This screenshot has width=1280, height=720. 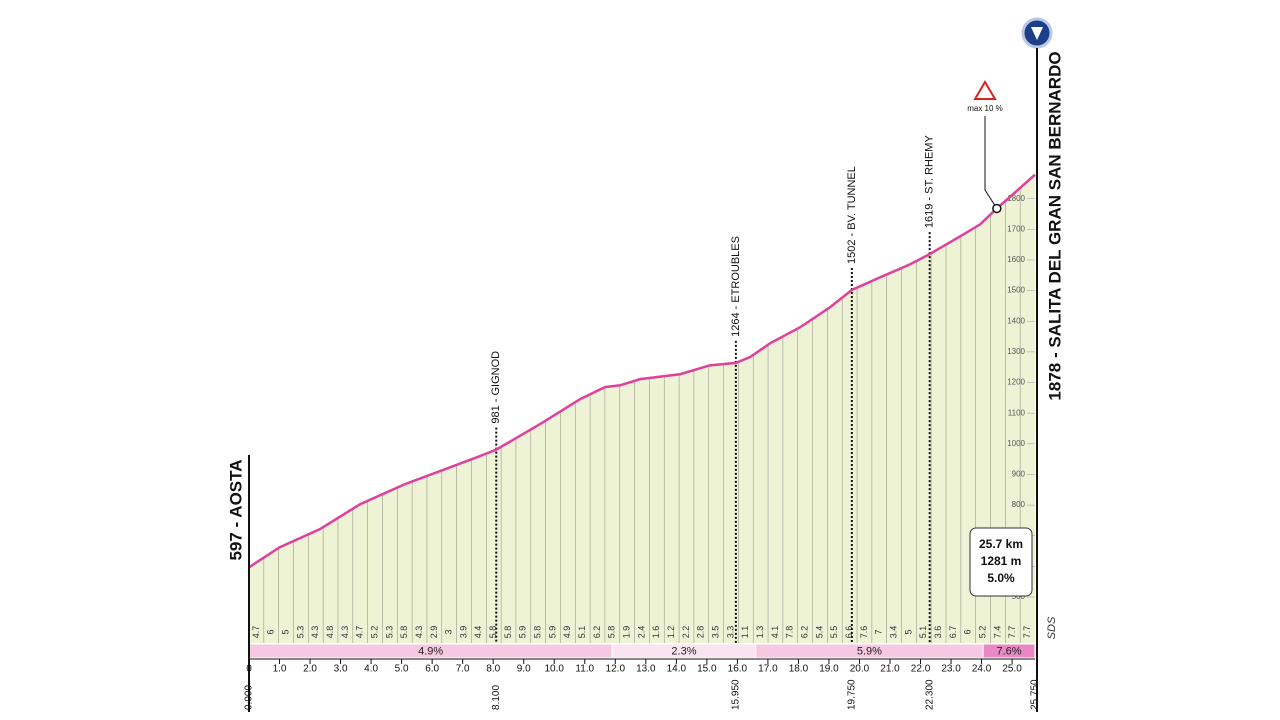 I want to click on gradient-label: 4.9, so click(x=567, y=632).